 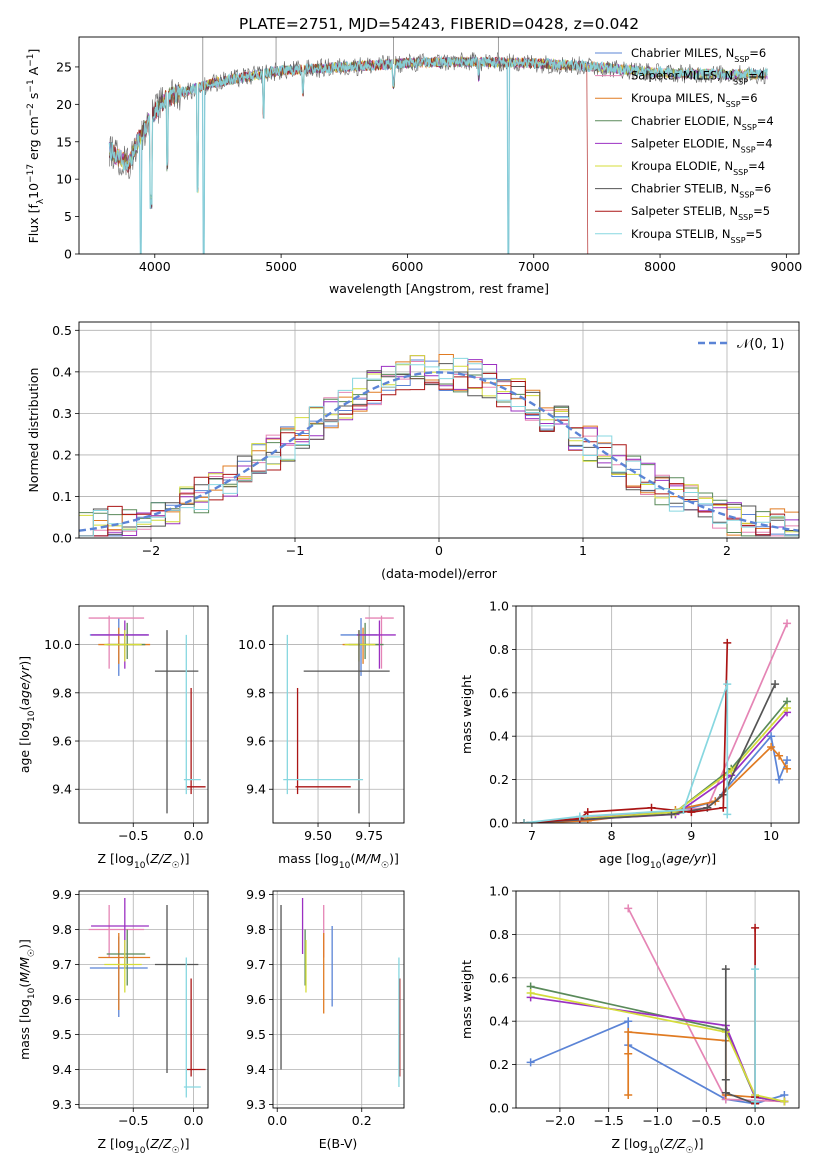 I want to click on y-tick-label: 9.3, so click(x=62, y=1104).